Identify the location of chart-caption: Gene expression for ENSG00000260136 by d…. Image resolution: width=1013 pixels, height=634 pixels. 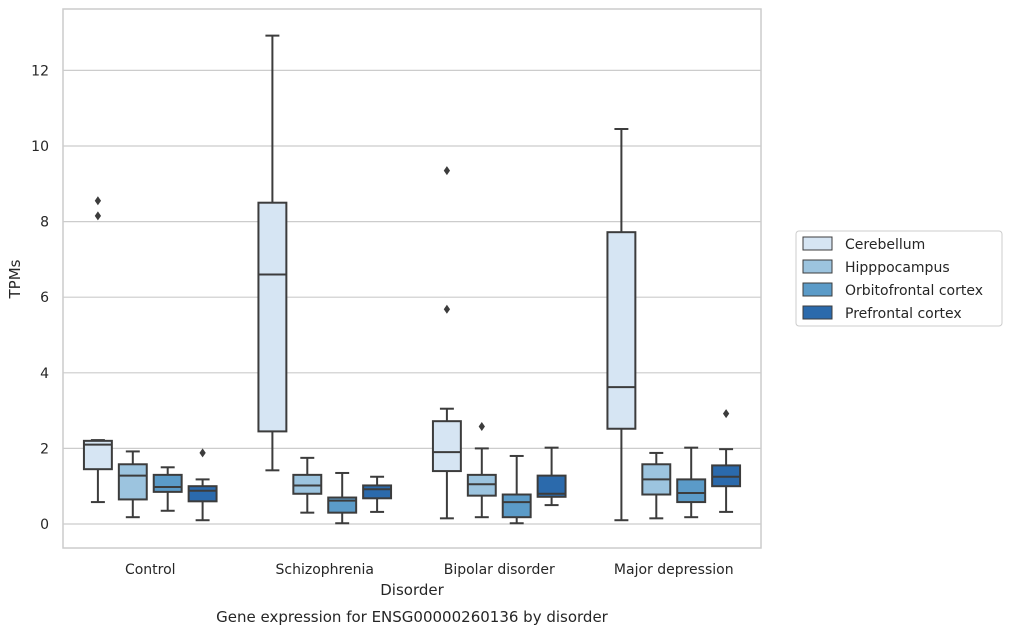
(412, 617).